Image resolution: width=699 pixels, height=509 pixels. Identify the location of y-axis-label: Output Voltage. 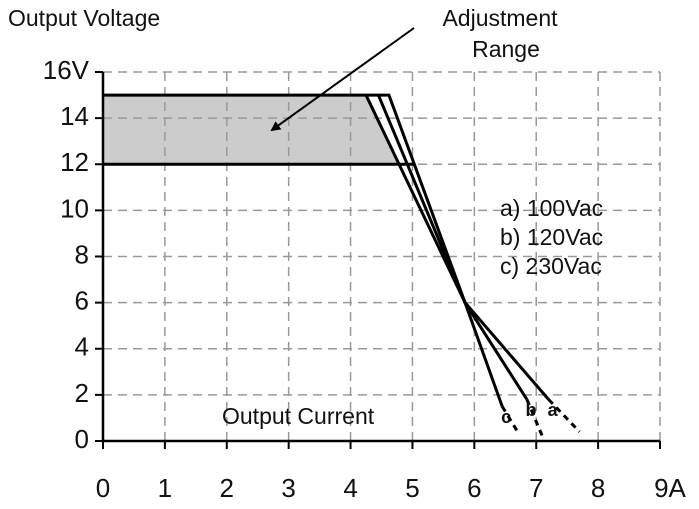
(84, 18).